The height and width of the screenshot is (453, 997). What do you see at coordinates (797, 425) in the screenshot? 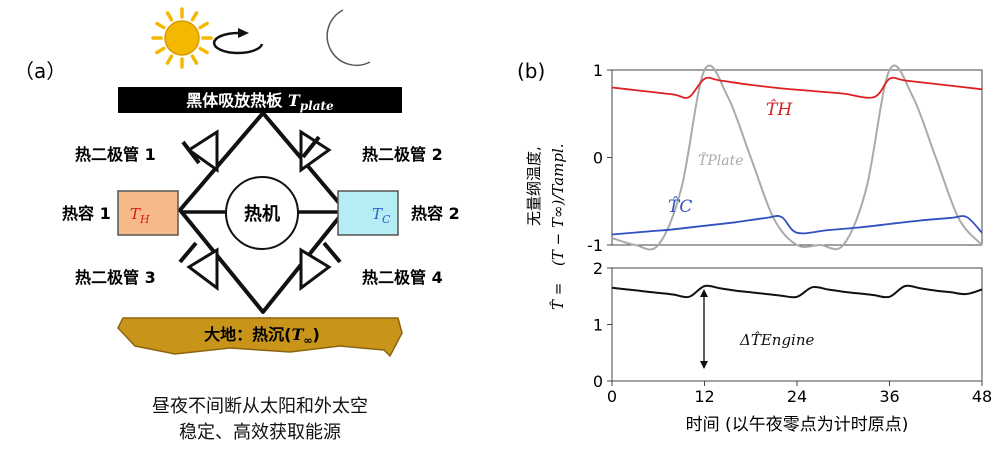
I see `x-axis-label: 时间 (以午夜零点为计时原点)` at bounding box center [797, 425].